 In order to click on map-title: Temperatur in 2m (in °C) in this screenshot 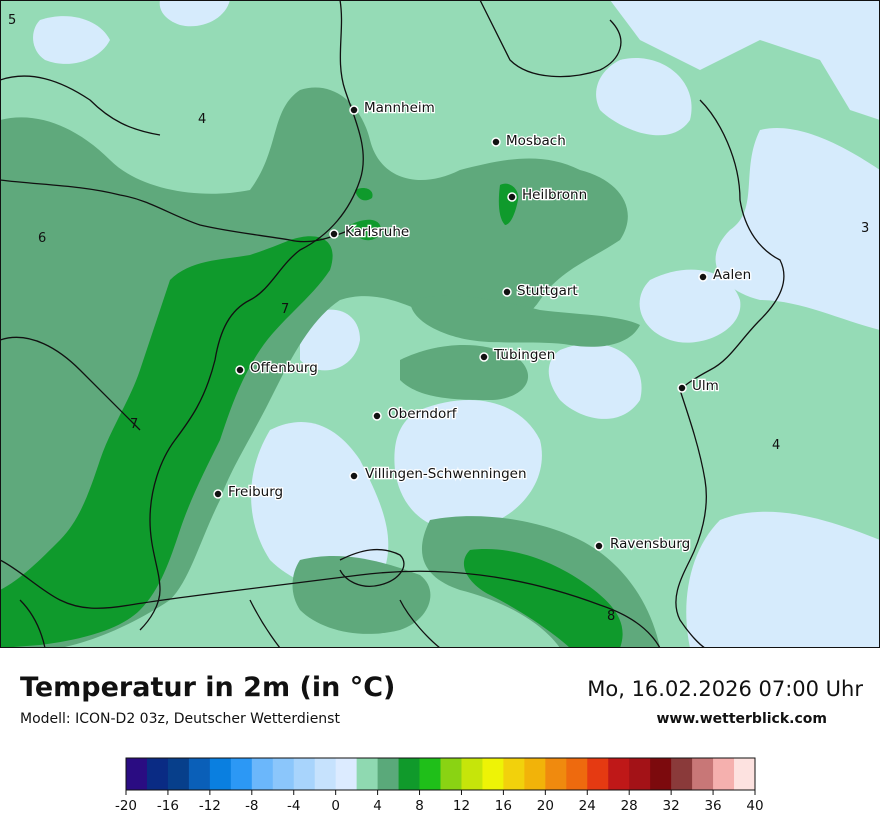, I will do `click(208, 687)`.